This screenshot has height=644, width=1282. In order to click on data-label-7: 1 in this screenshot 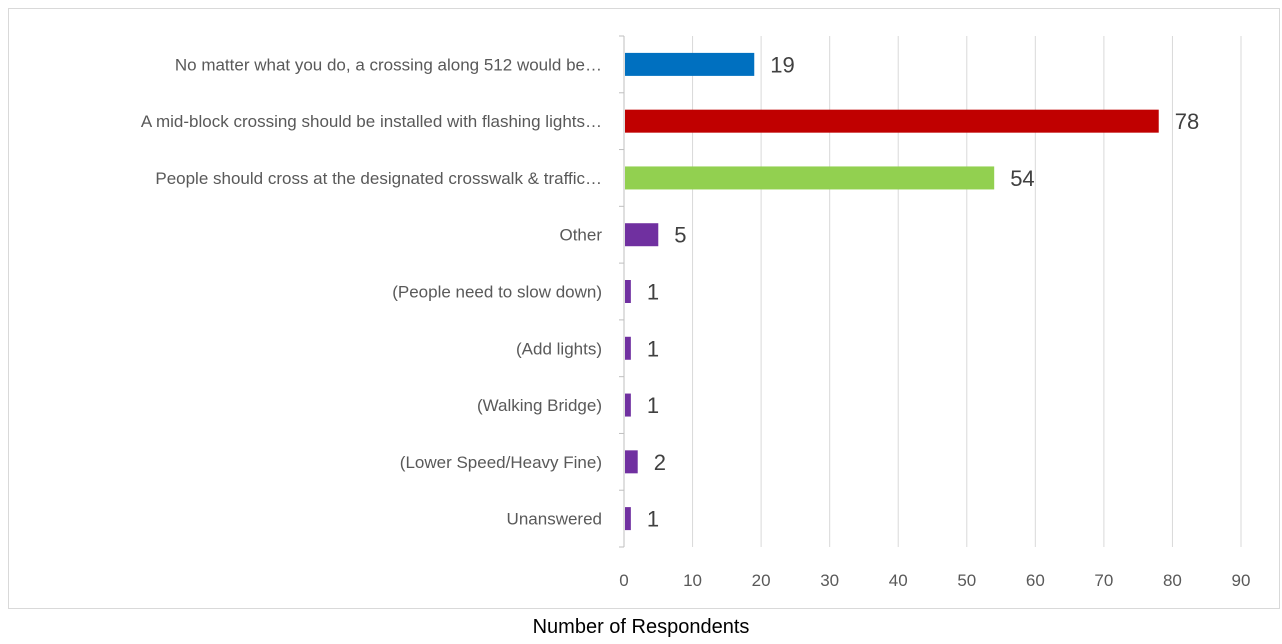, I will do `click(653, 405)`.